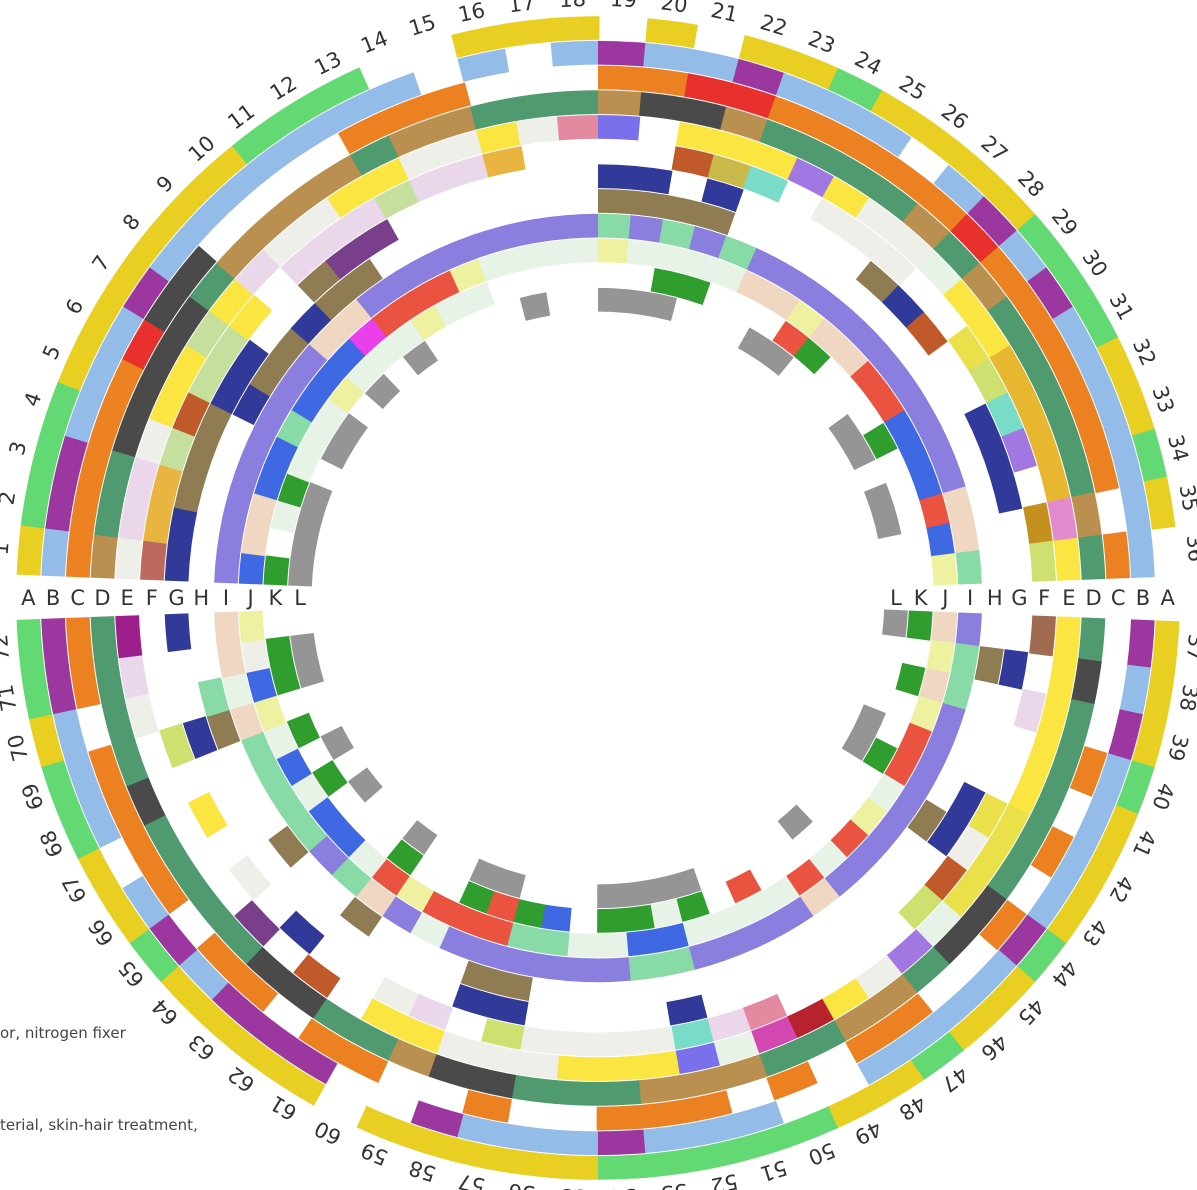 The width and height of the screenshot is (1197, 1190). What do you see at coordinates (794, 281) in the screenshot?
I see `cell-25-I` at bounding box center [794, 281].